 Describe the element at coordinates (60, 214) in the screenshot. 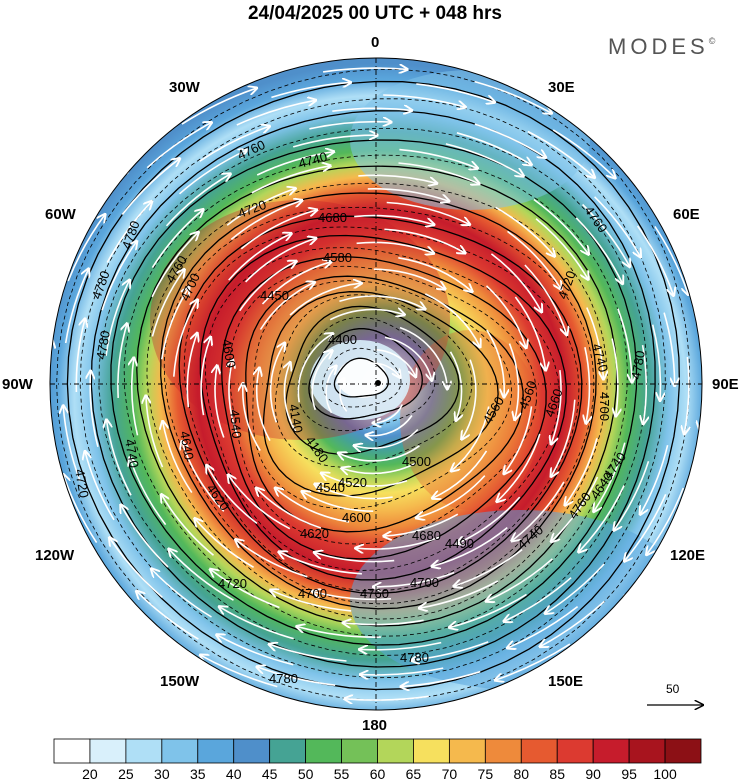

I see `lon-label-60w: 60W` at that location.